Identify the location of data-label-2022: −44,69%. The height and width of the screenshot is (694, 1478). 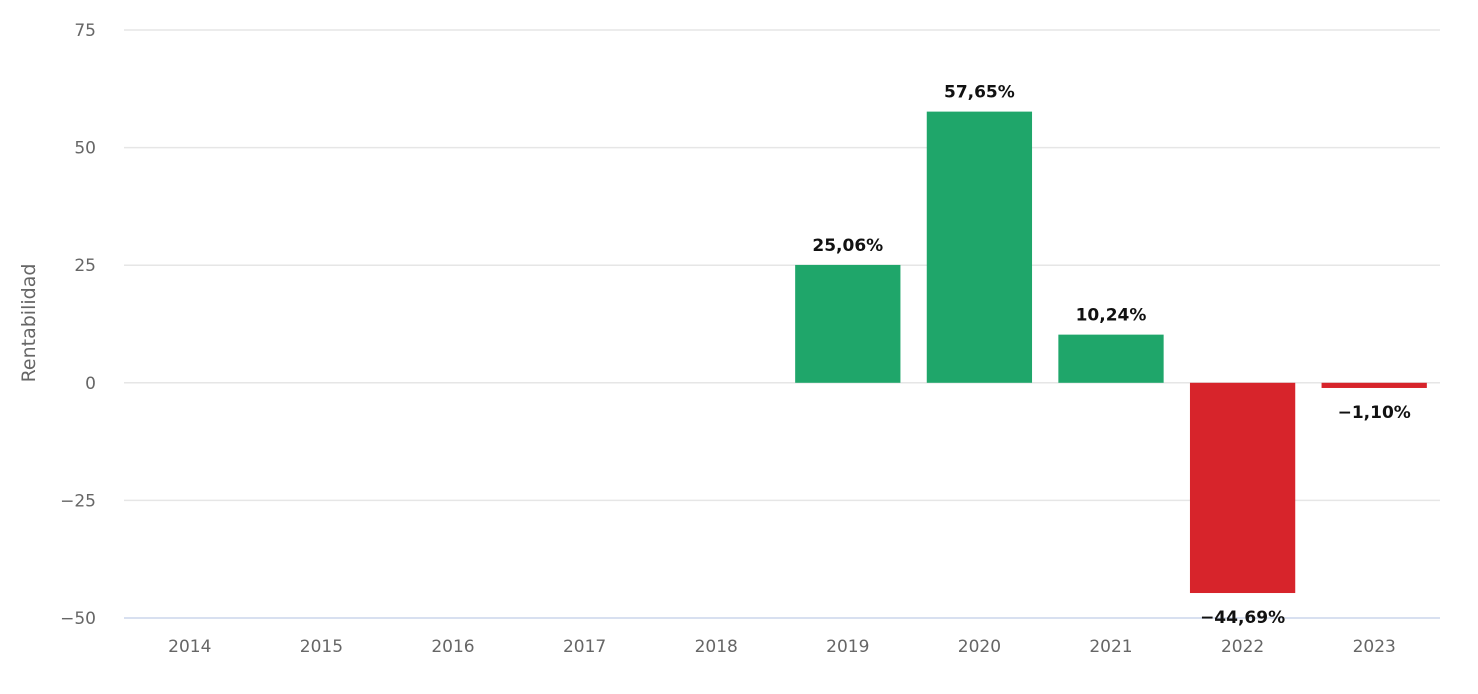
(1242, 618).